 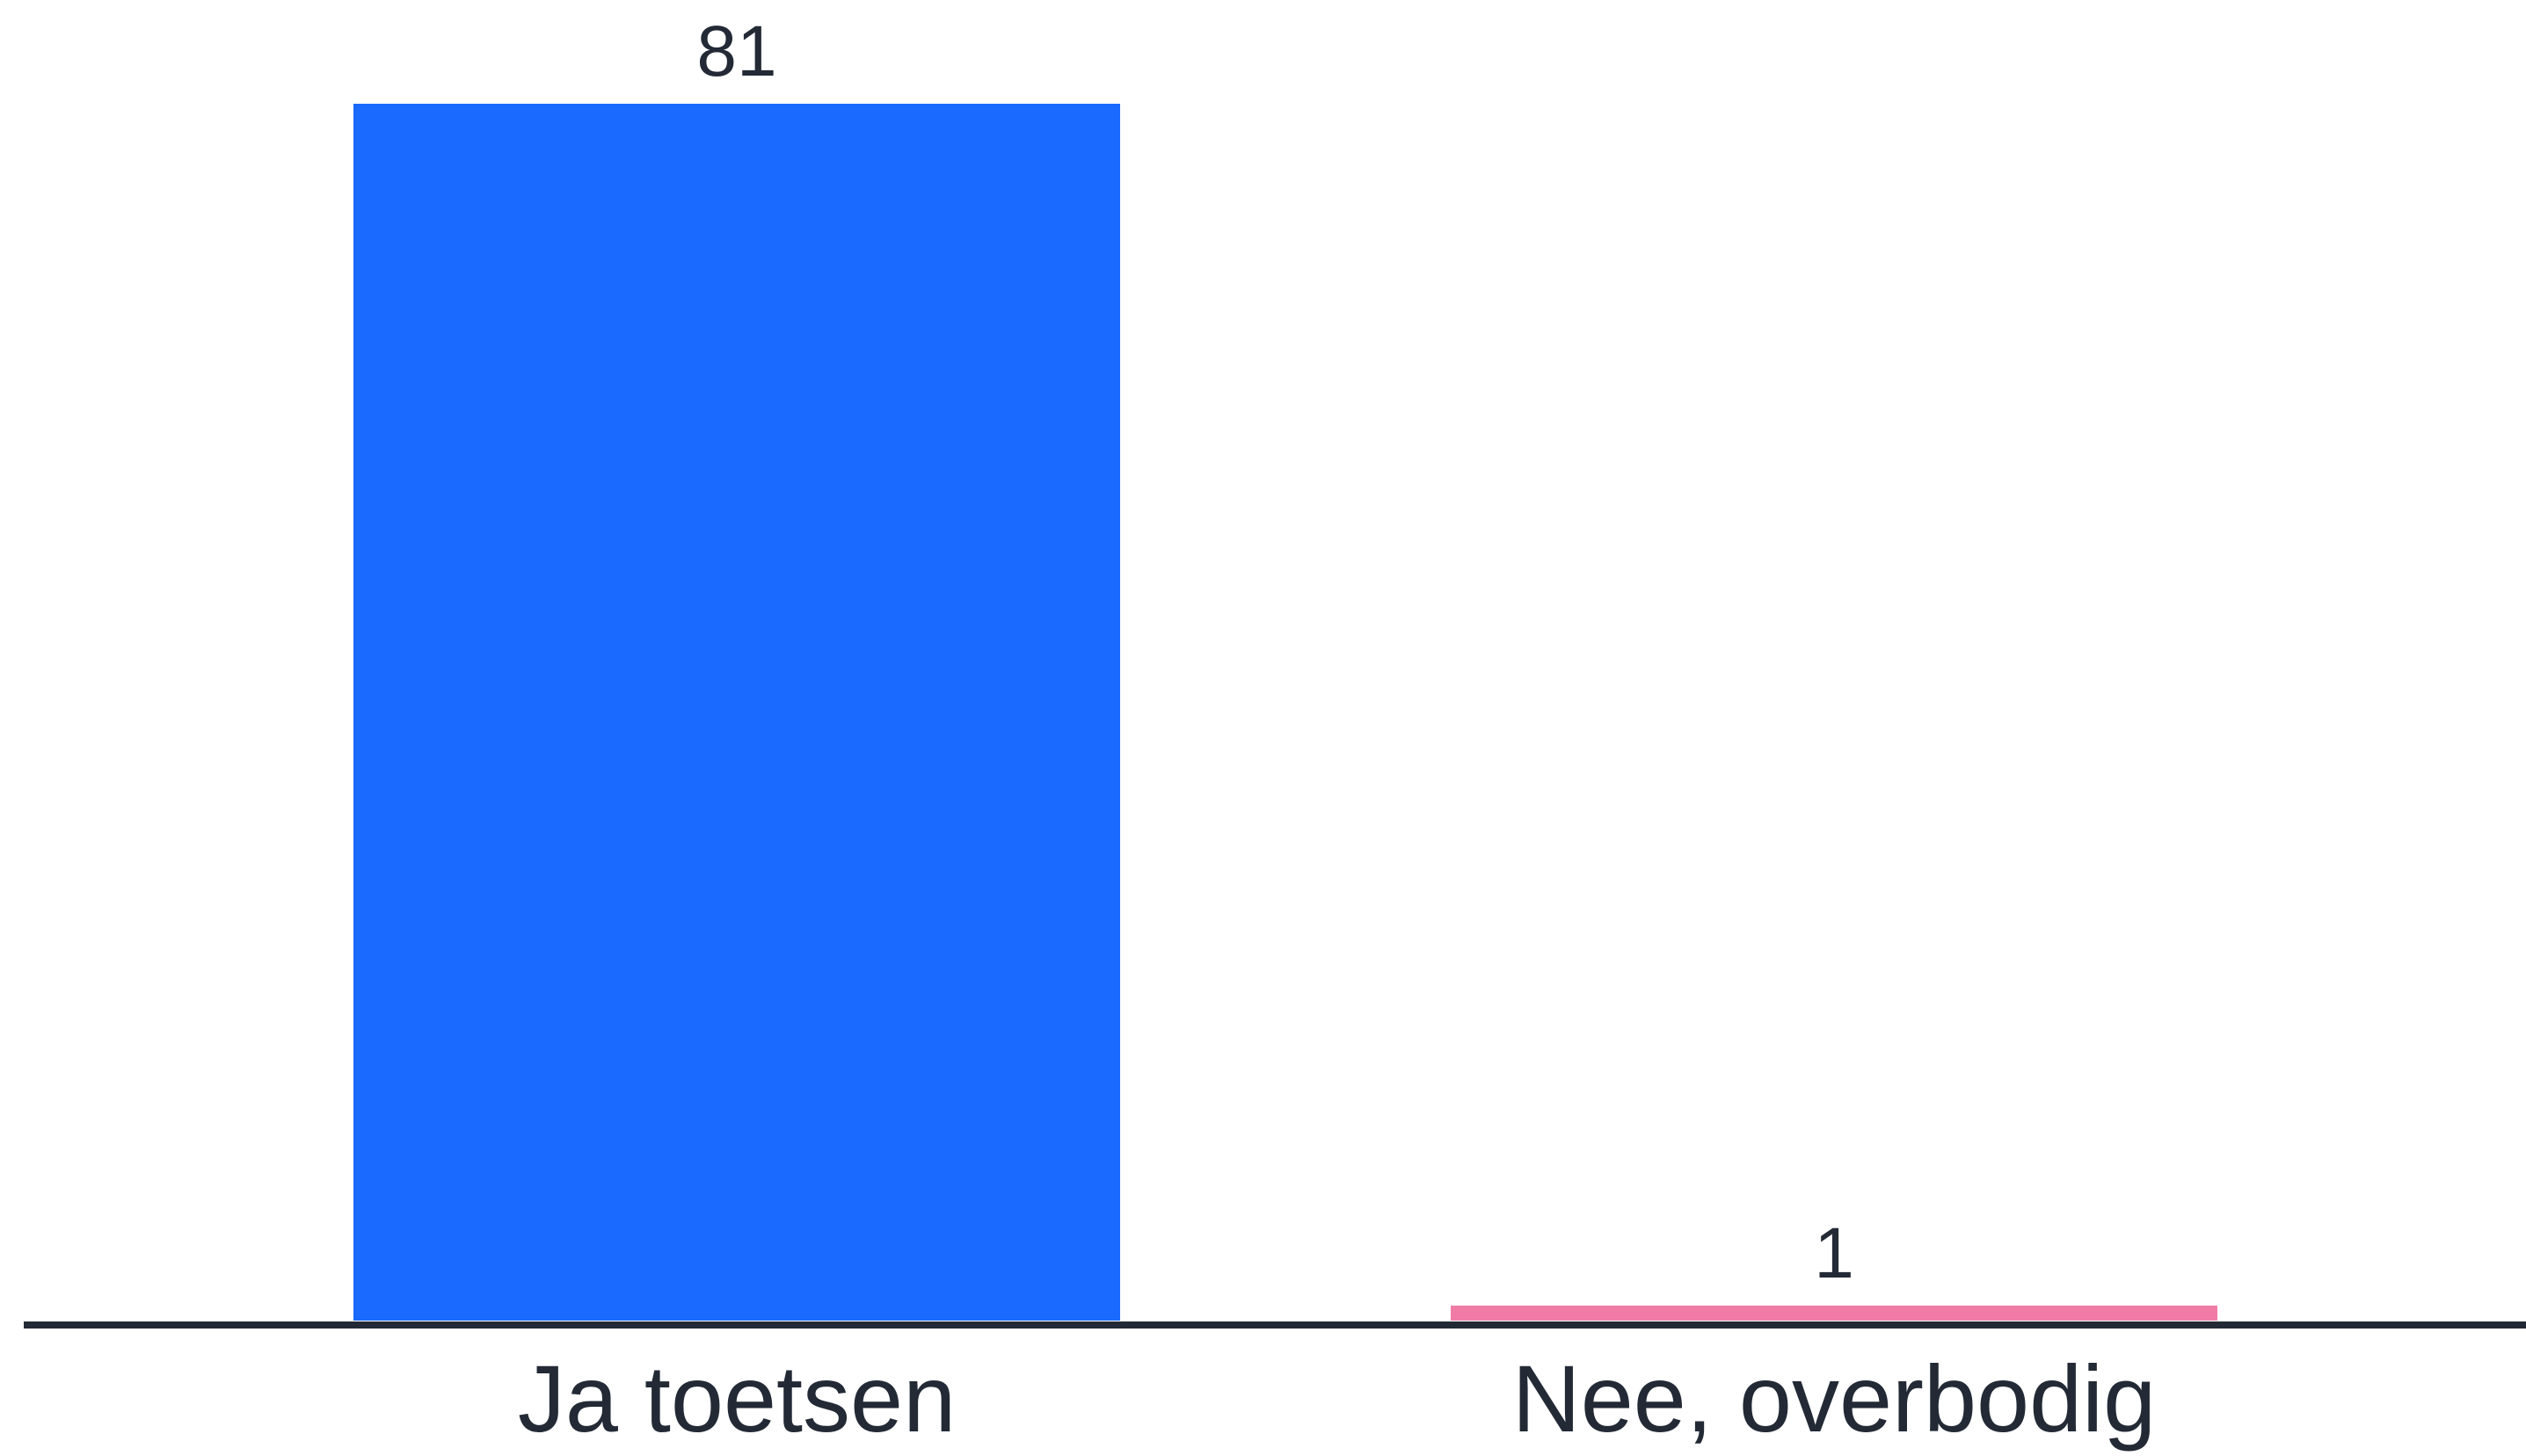 I want to click on category-label-1: Ja toetsen, so click(x=737, y=1398).